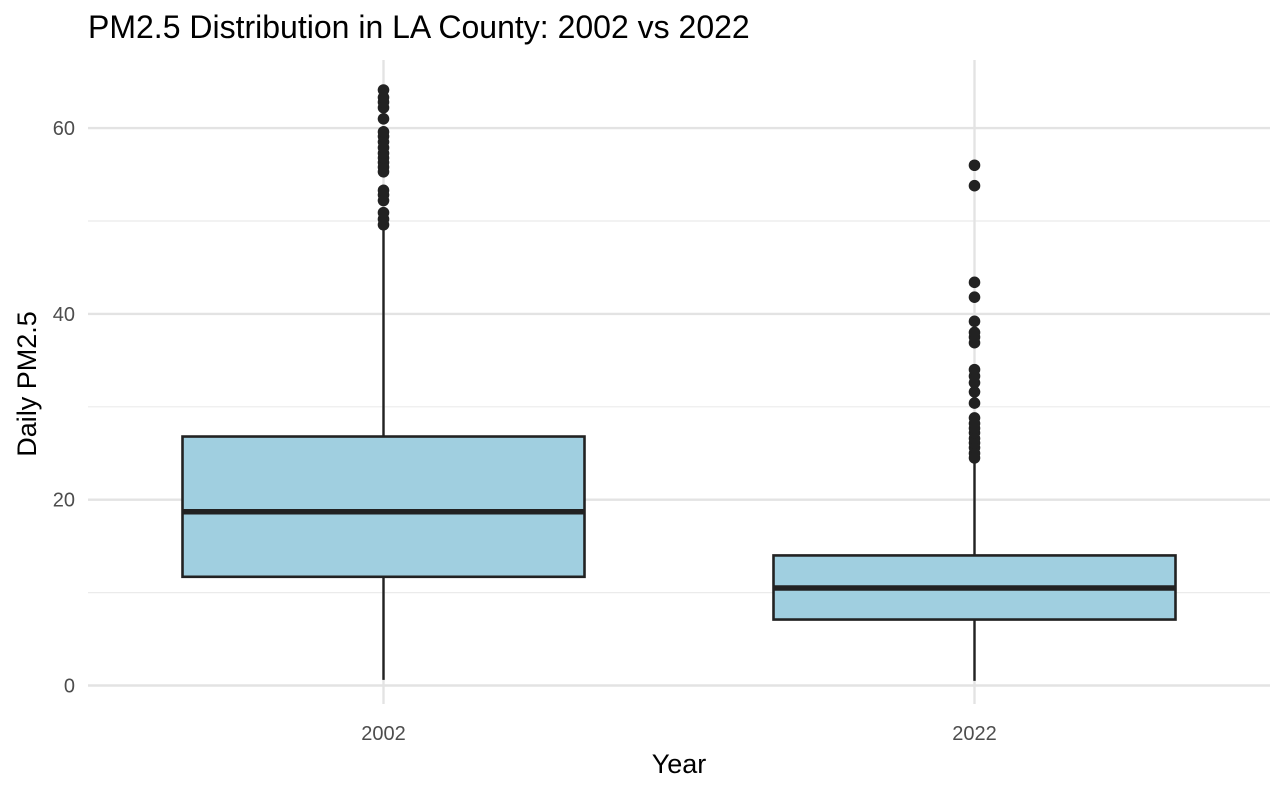 This screenshot has height=799, width=1286. I want to click on y-tick-label: 0, so click(69, 687).